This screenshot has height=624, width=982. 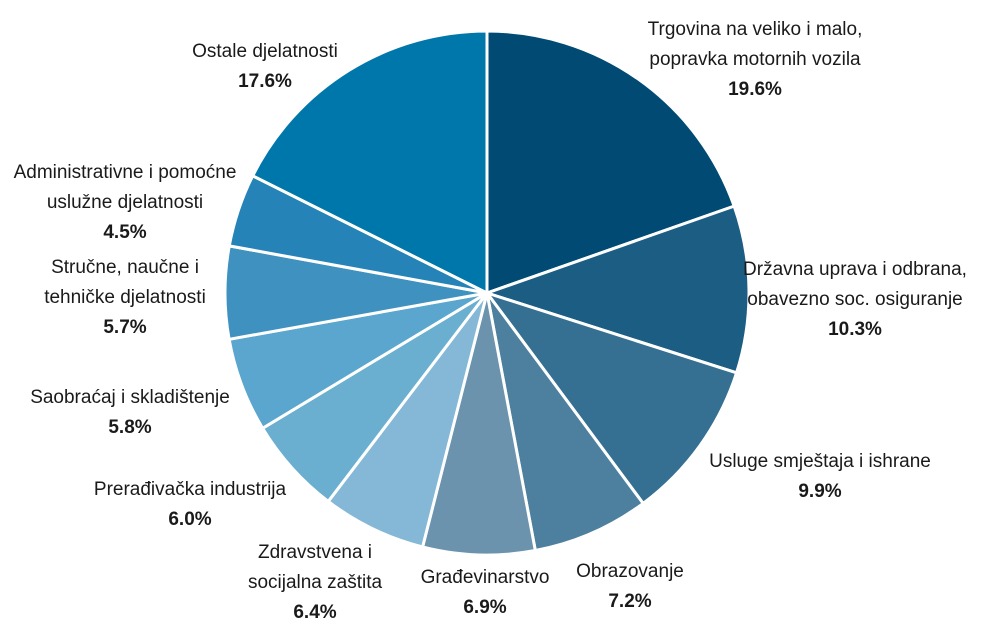 I want to click on slice-label: Saobraćaj i skladištenje, so click(x=130, y=397).